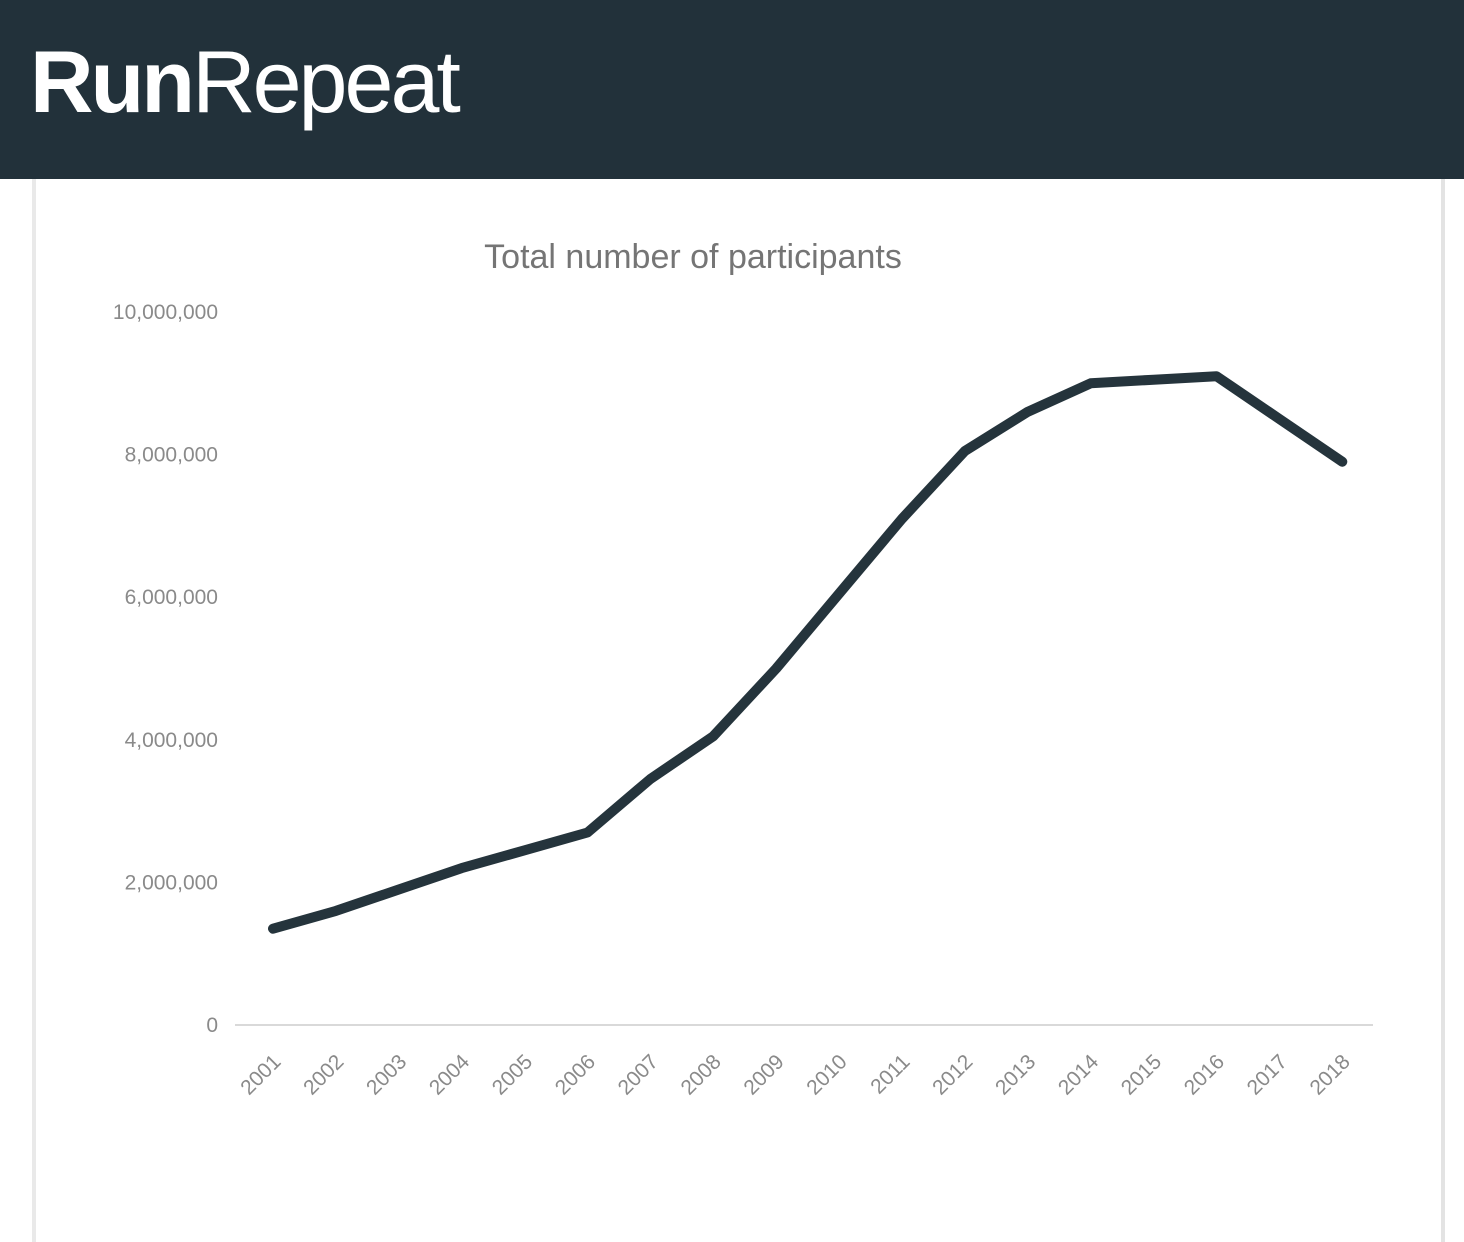 This screenshot has width=1464, height=1242. I want to click on y-tick-label: 2,000,000, so click(171, 882).